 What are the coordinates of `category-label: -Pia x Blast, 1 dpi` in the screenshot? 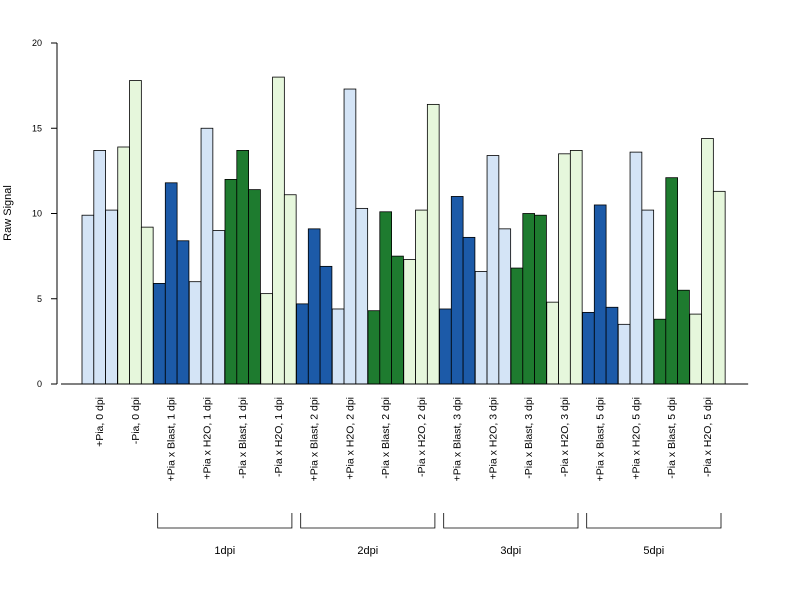 It's located at (243, 438).